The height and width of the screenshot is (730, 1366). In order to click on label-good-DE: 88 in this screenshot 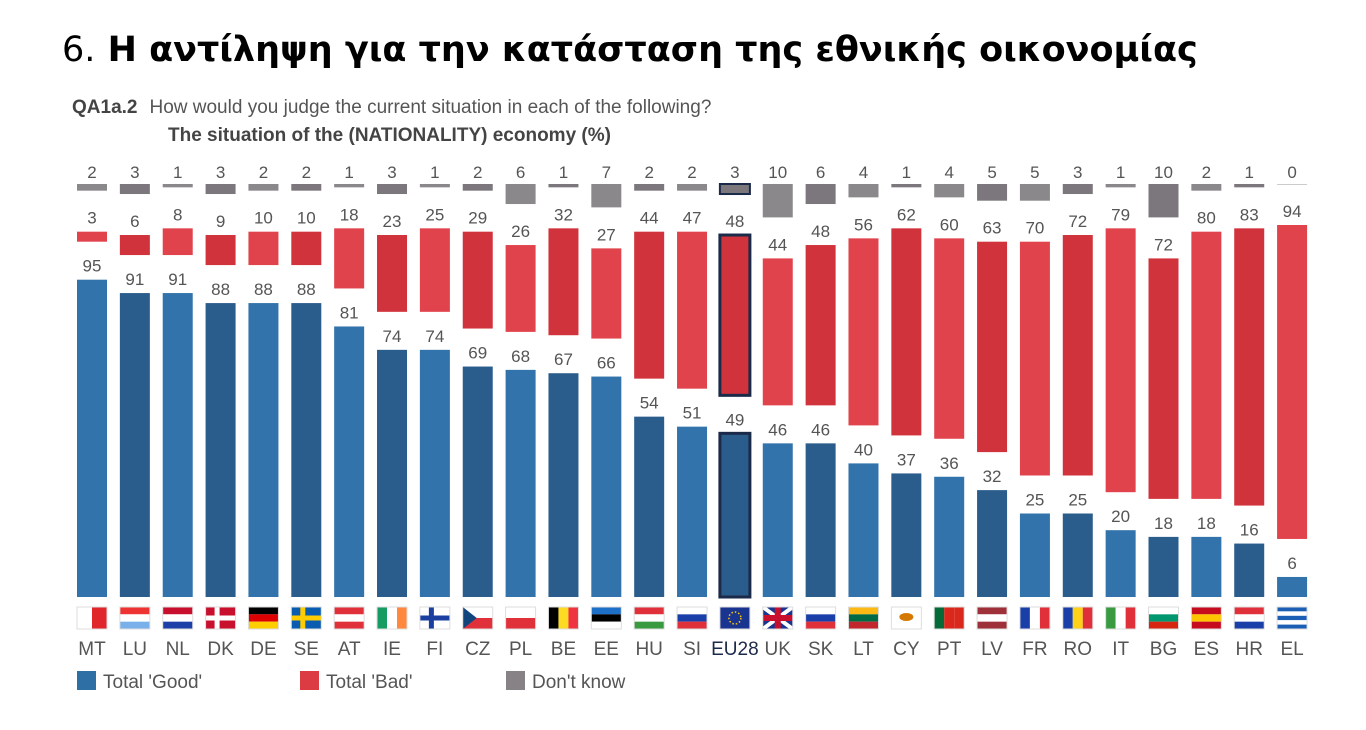, I will do `click(263, 289)`.